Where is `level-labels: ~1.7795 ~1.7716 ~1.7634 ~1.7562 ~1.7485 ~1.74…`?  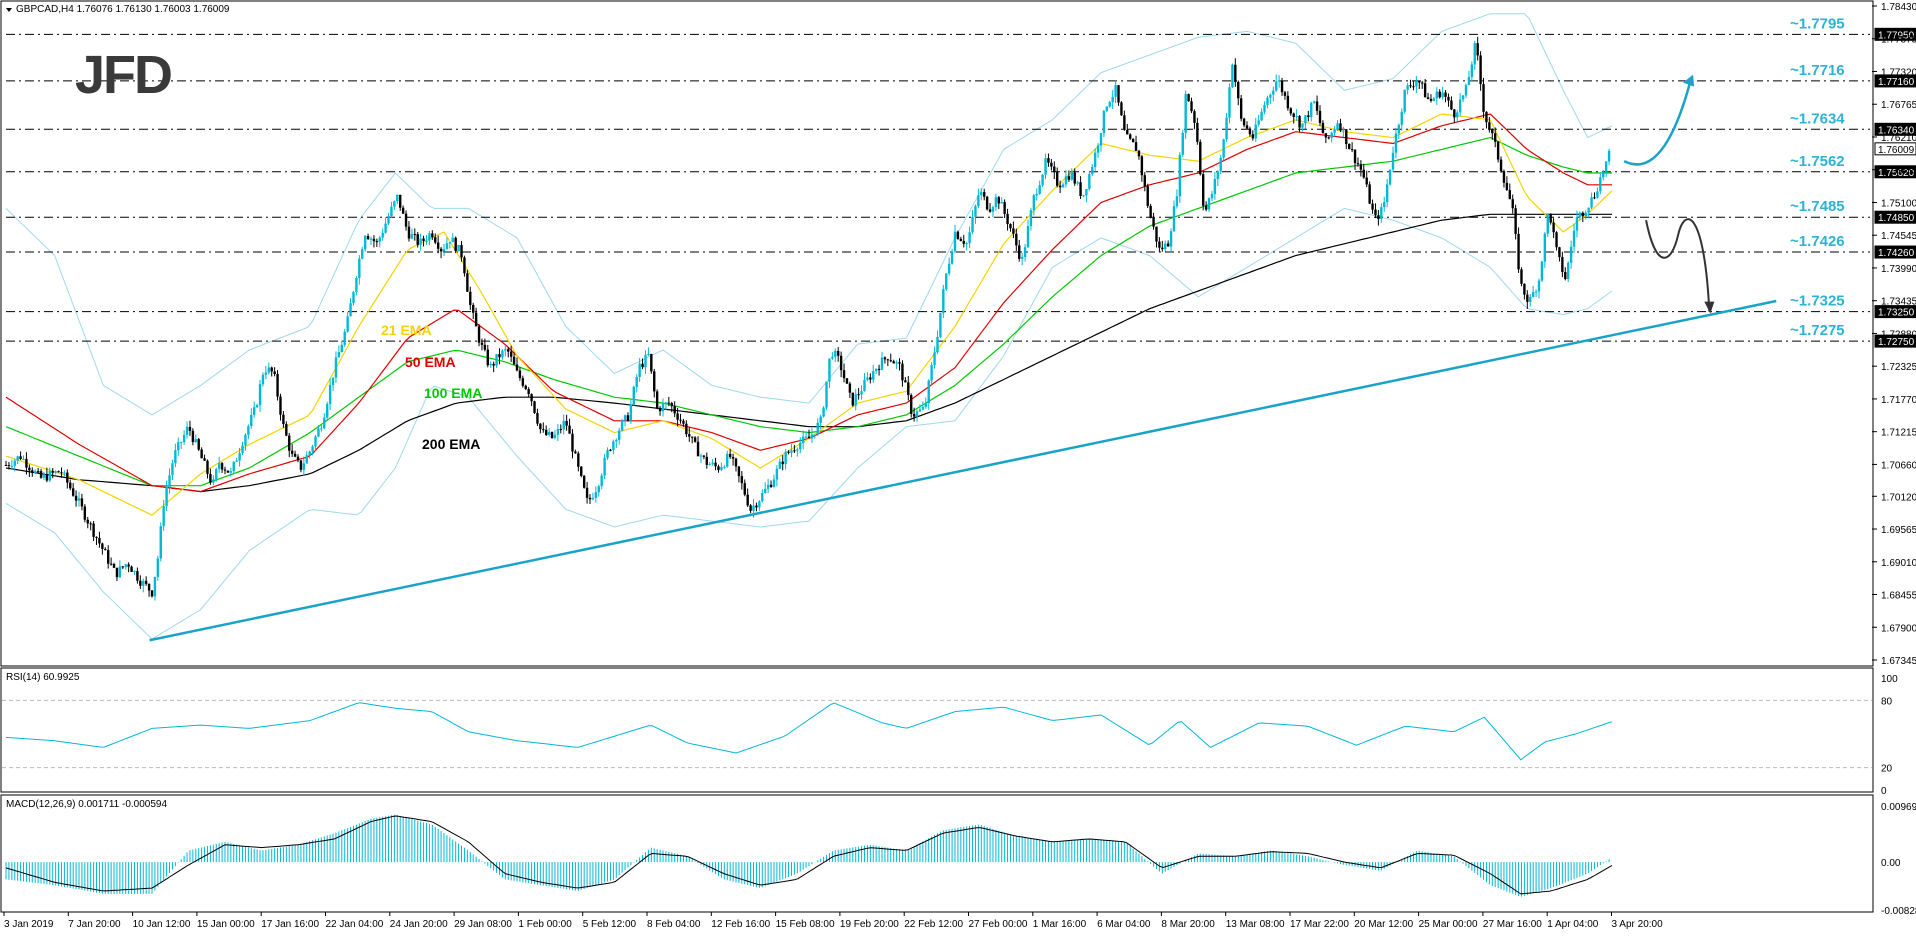
level-labels: ~1.7795 ~1.7716 ~1.7634 ~1.7562 ~1.7485 ~1.74… is located at coordinates (1817, 177).